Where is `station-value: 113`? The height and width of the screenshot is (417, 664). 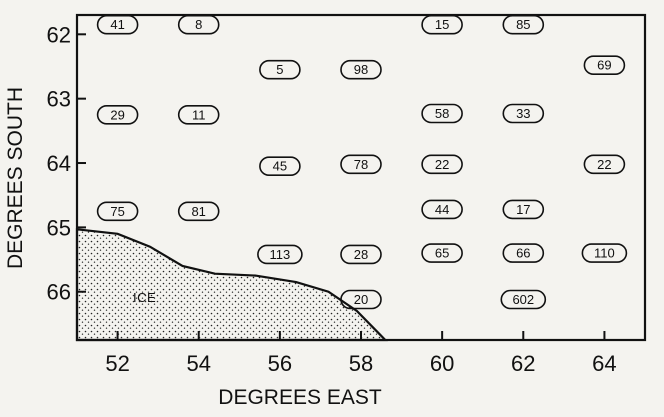 station-value: 113 is located at coordinates (280, 254).